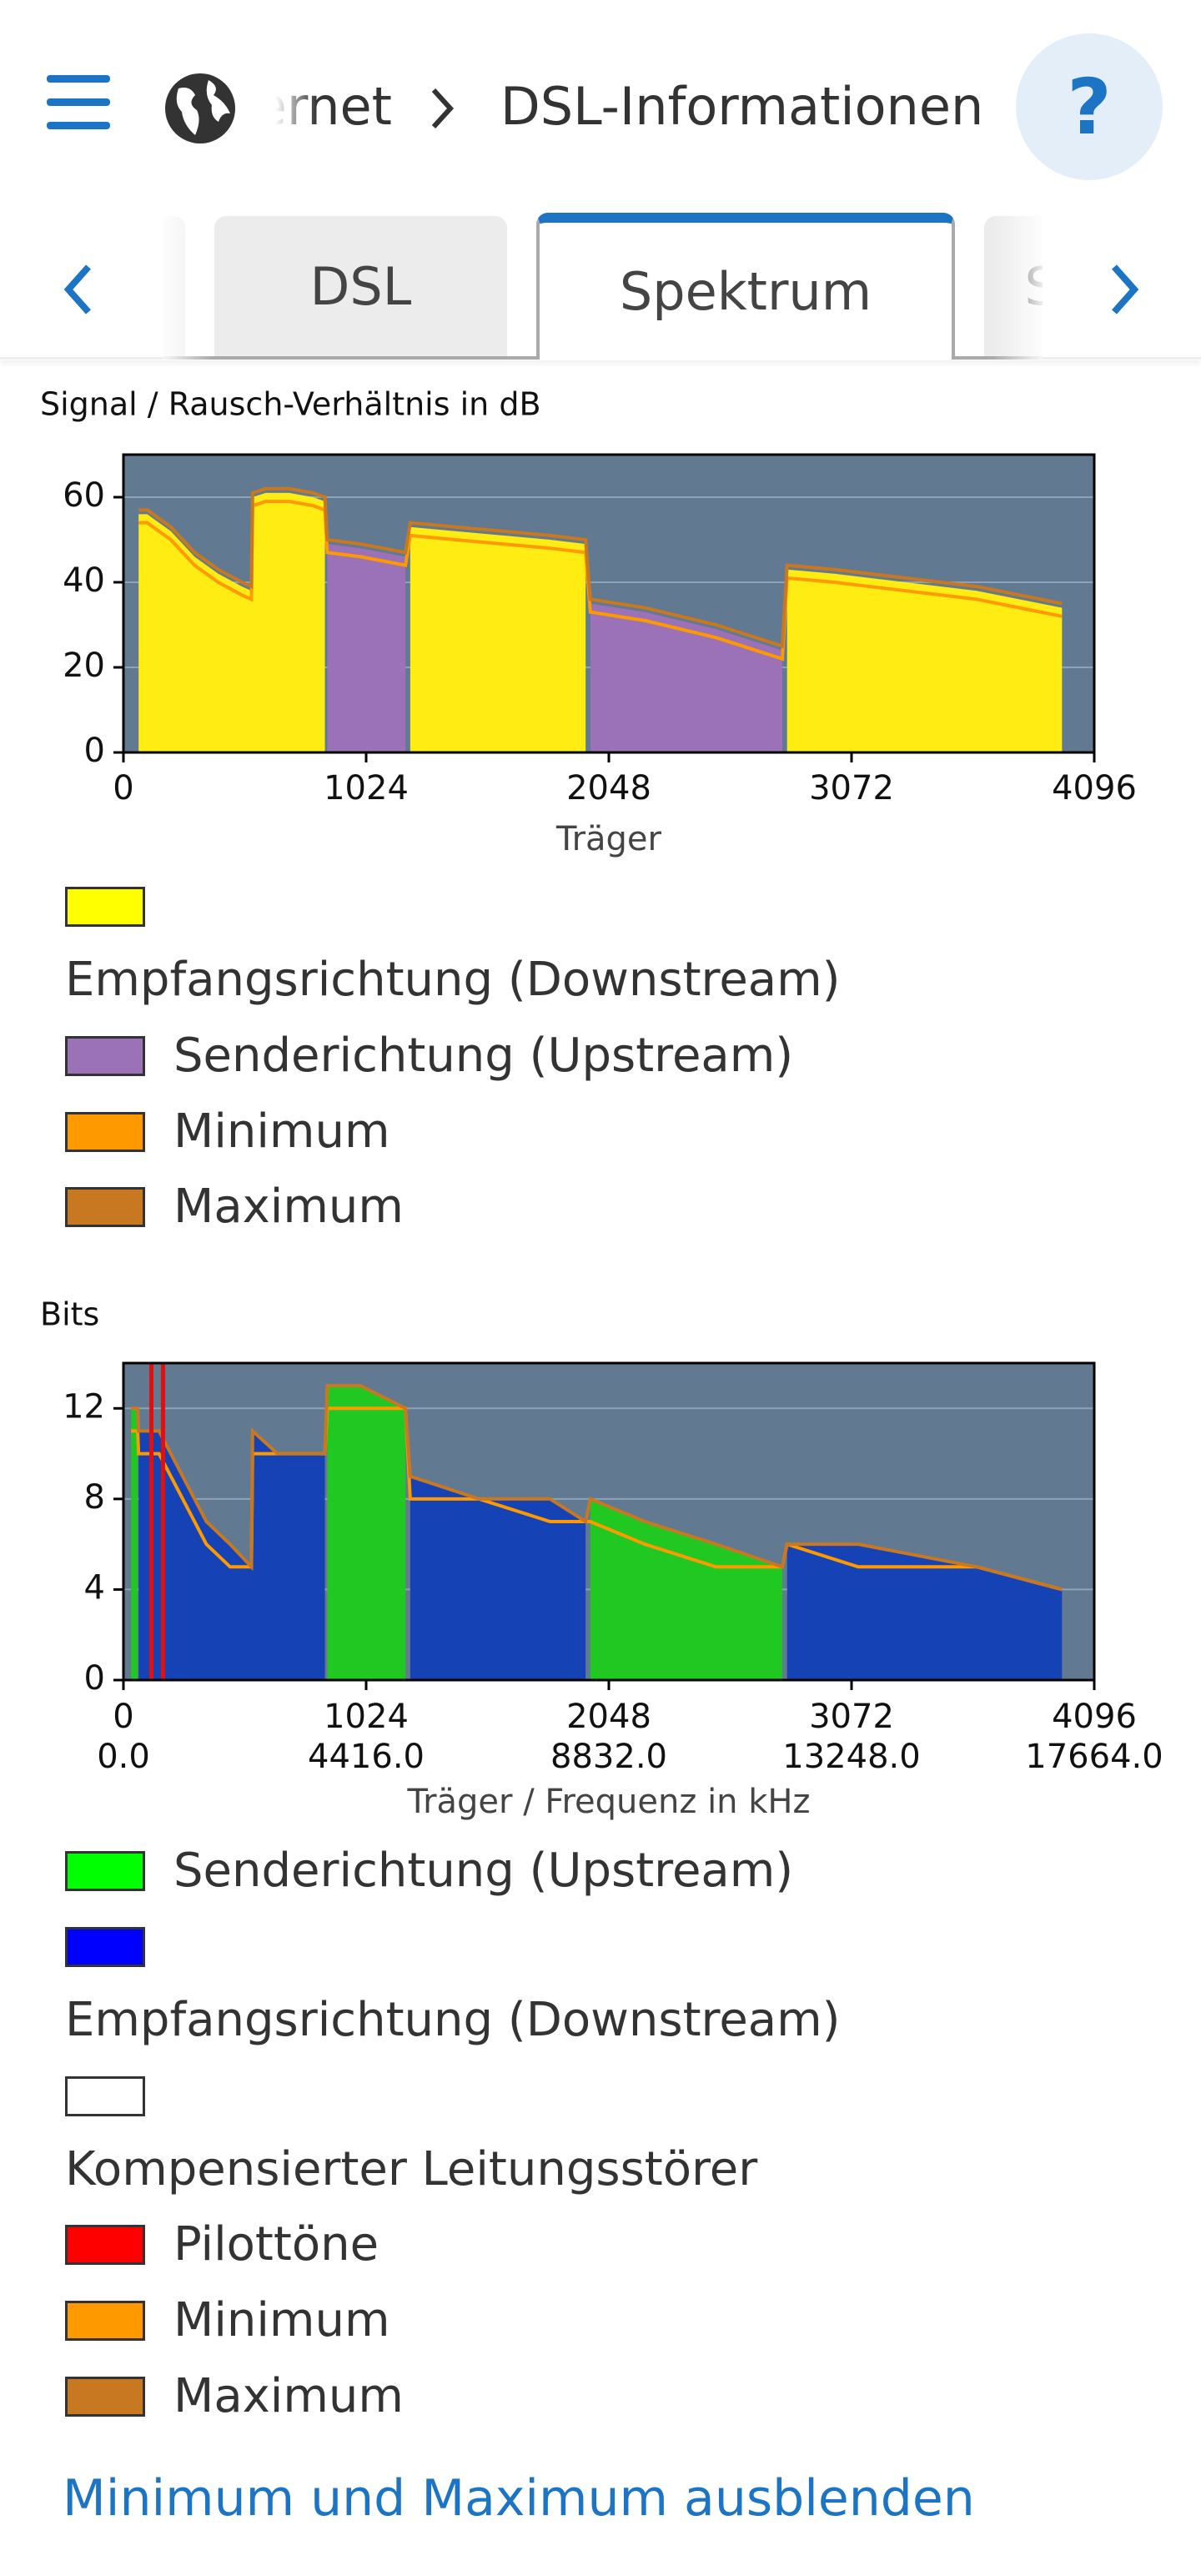 The width and height of the screenshot is (1201, 2576). What do you see at coordinates (1124, 289) in the screenshot?
I see `tab-next` at bounding box center [1124, 289].